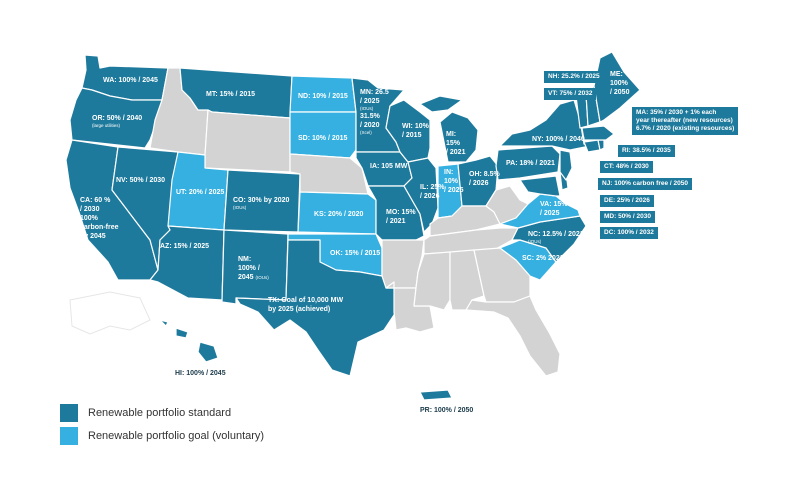 The image size is (800, 491). I want to click on state-il, so click(421, 195).